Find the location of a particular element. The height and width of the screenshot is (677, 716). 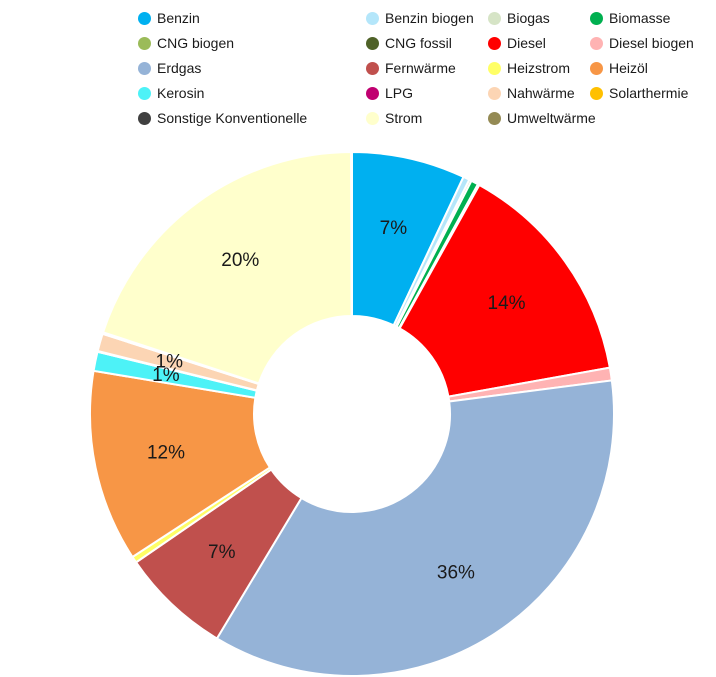

legend-item-umweltwaerme: Umweltwärme is located at coordinates (542, 118).